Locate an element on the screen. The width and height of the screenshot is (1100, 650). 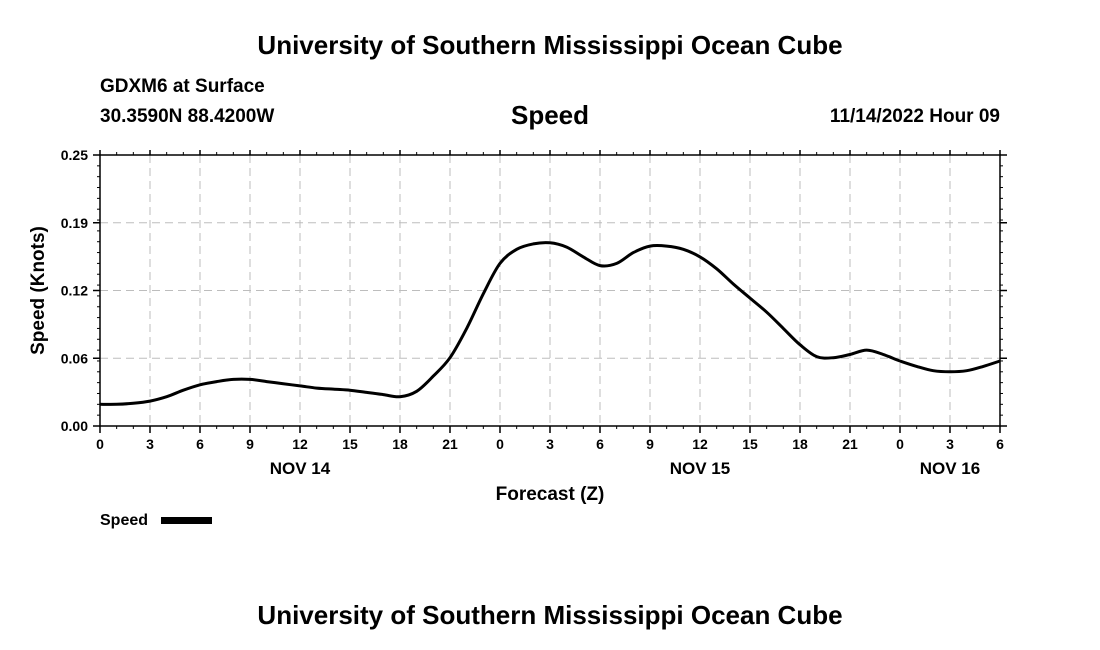
day-label: NOV 15 is located at coordinates (700, 468).